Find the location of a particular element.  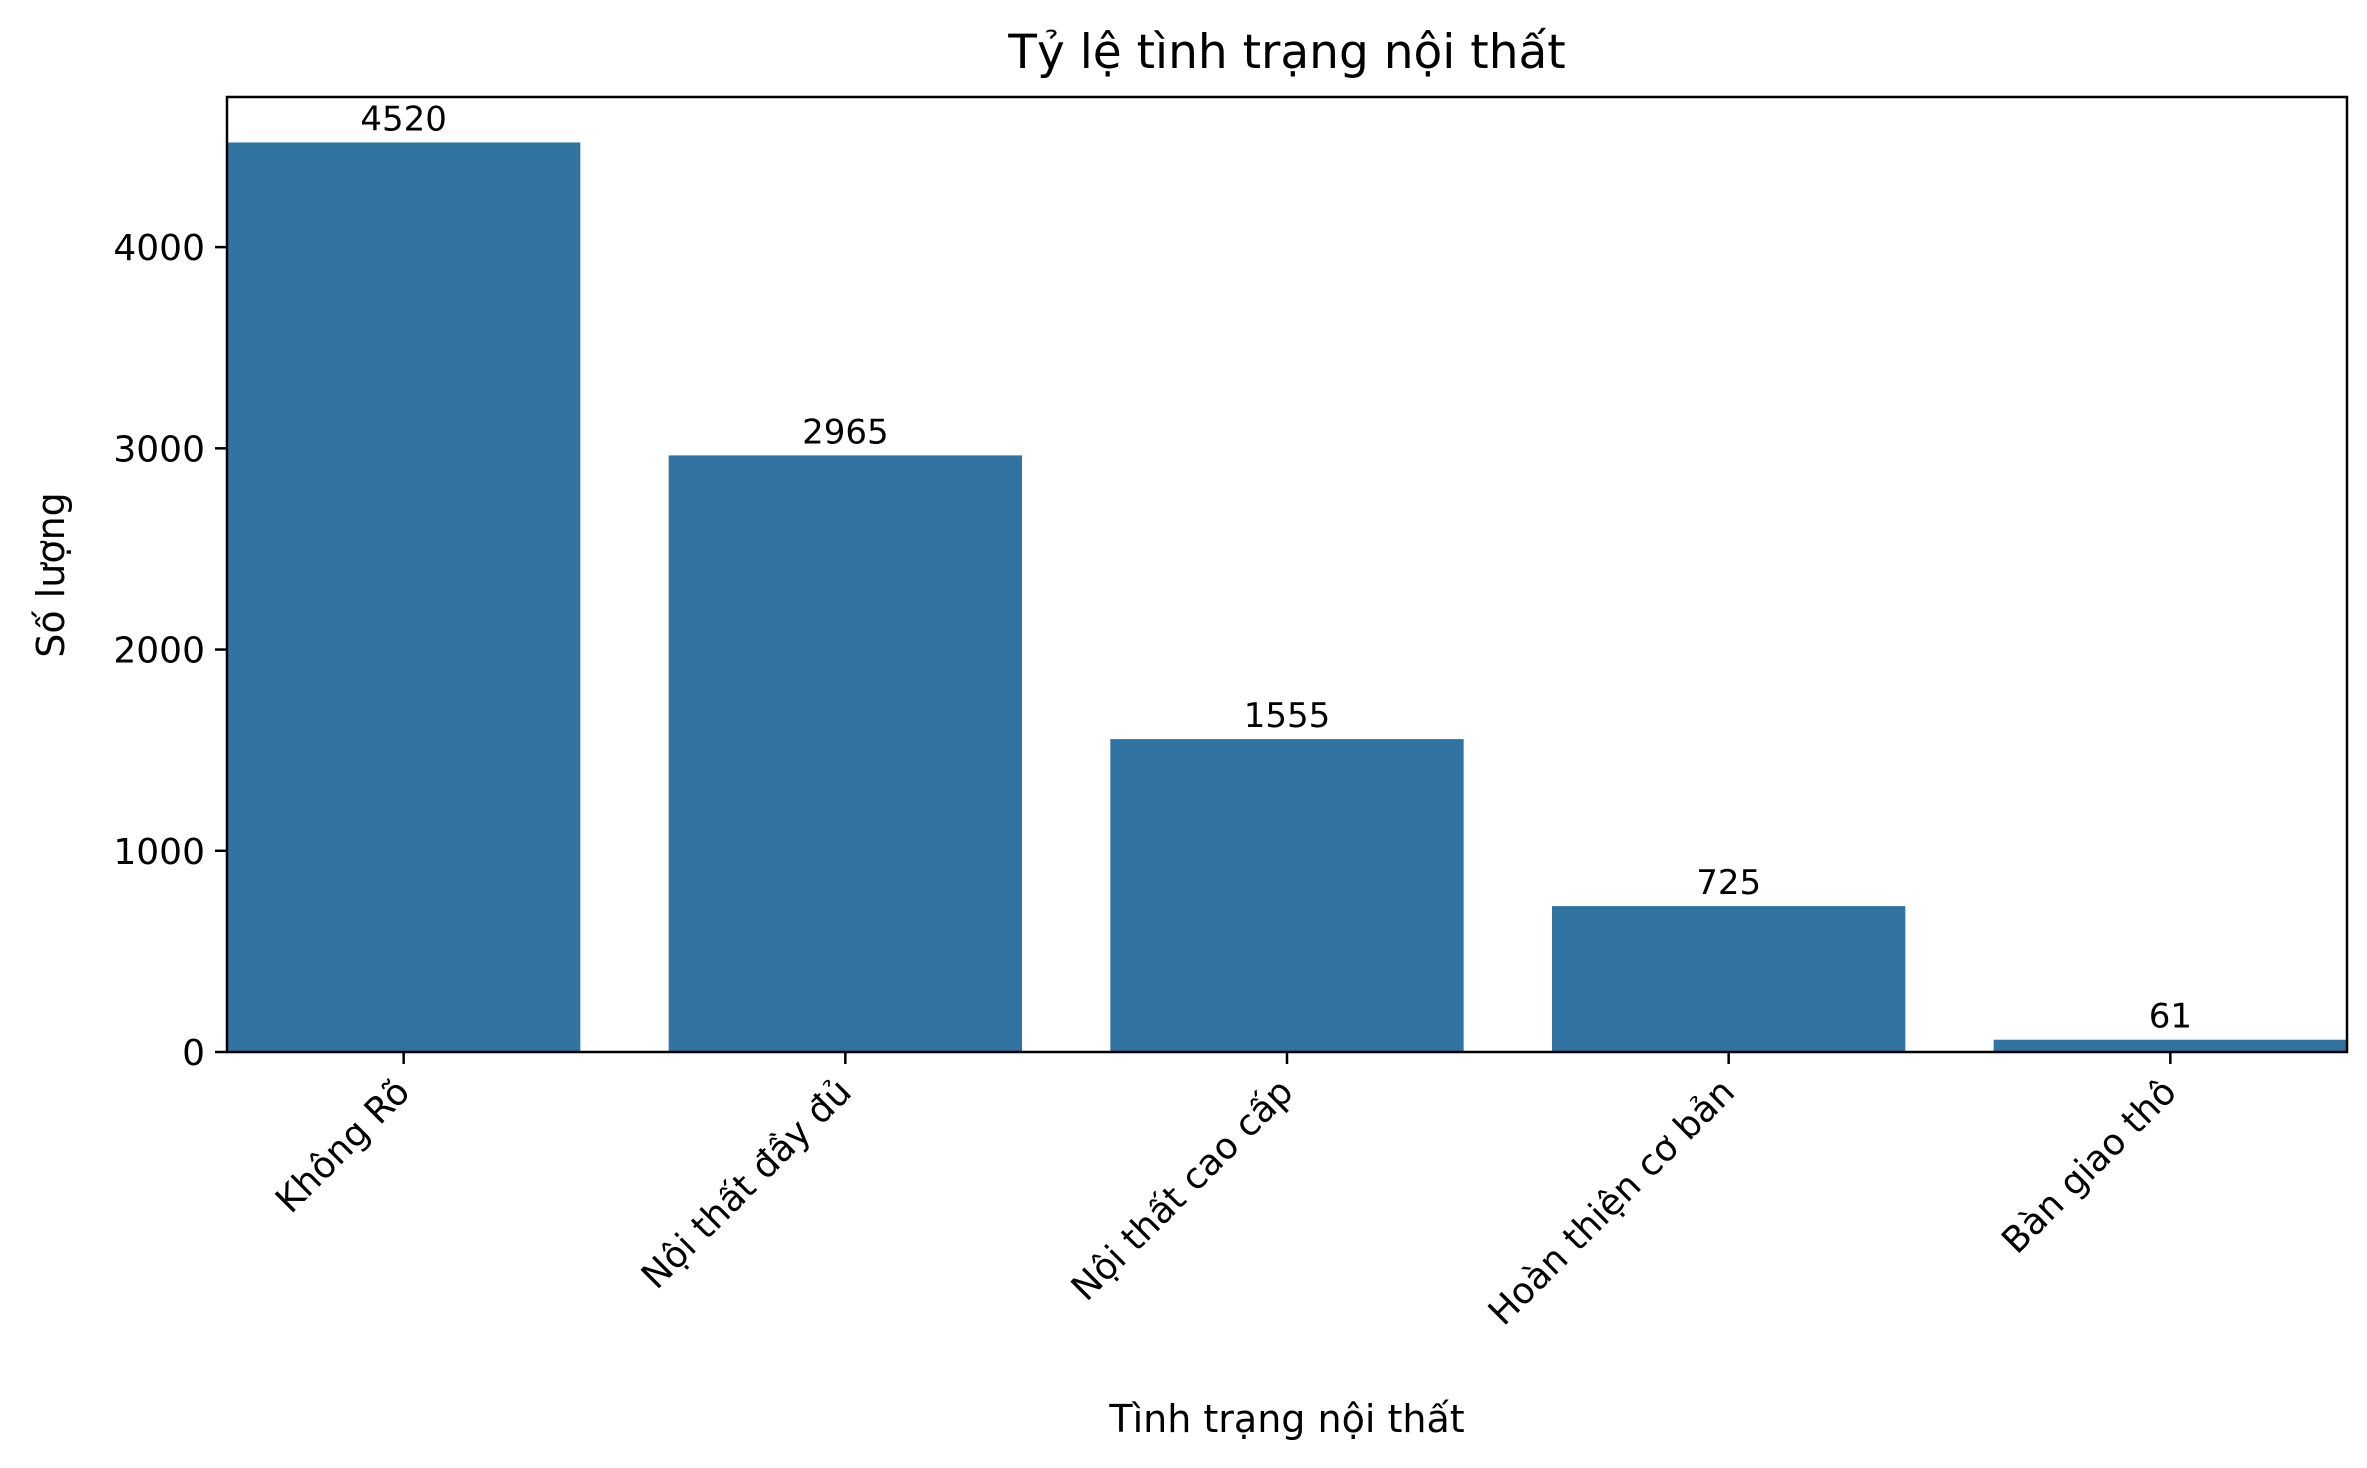

x-axis-label: Tình trạng nội thất is located at coordinates (1286, 1419).